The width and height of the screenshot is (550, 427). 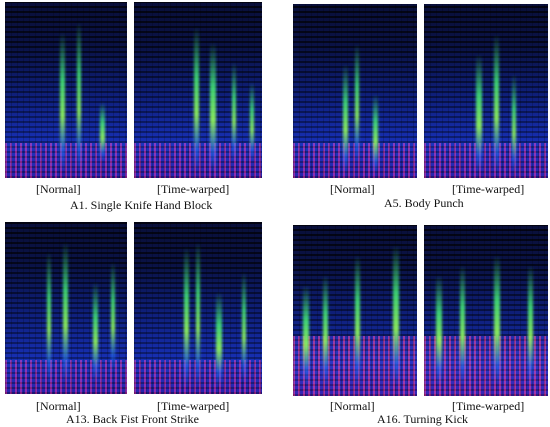 I want to click on spectrogram-normal-a16, so click(x=355, y=310).